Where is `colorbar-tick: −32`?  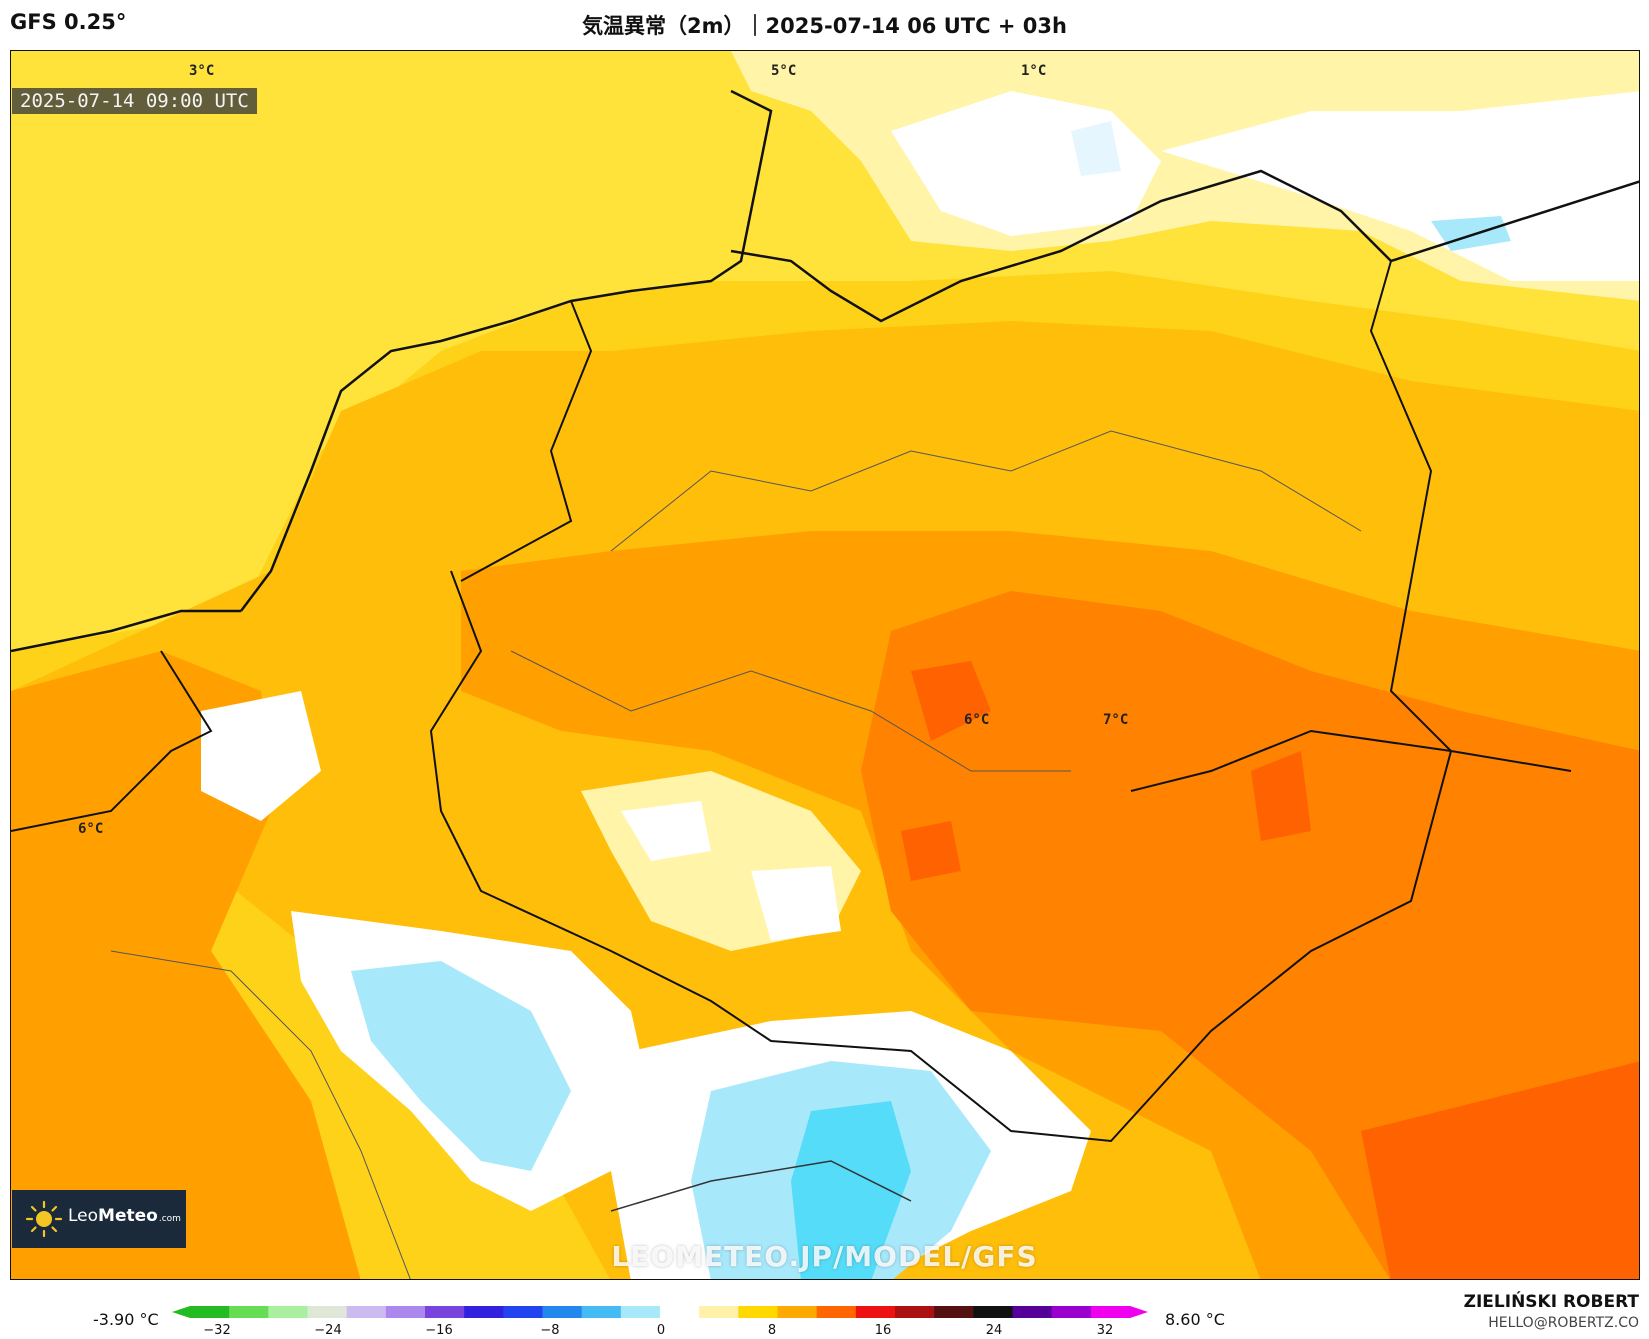
colorbar-tick: −32 is located at coordinates (217, 1330).